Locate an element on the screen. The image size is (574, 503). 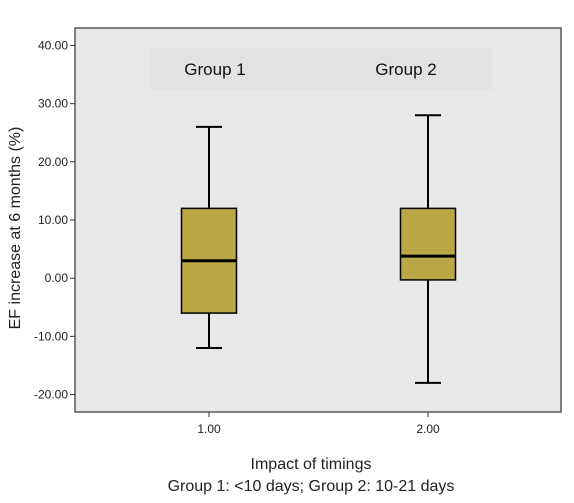
x-axis: 1.00 2.00 is located at coordinates (318, 424).